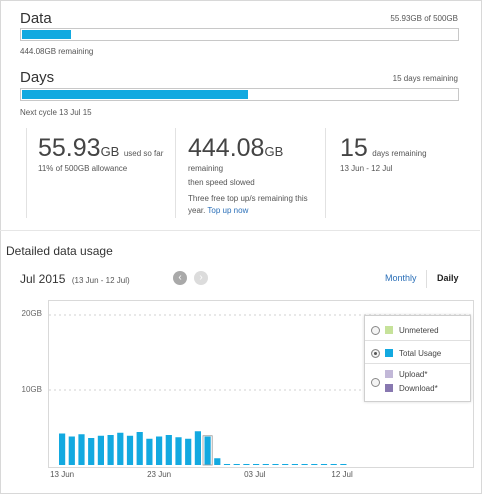 The height and width of the screenshot is (494, 482). Describe the element at coordinates (135, 94) in the screenshot. I see `days-progress-fill` at that location.